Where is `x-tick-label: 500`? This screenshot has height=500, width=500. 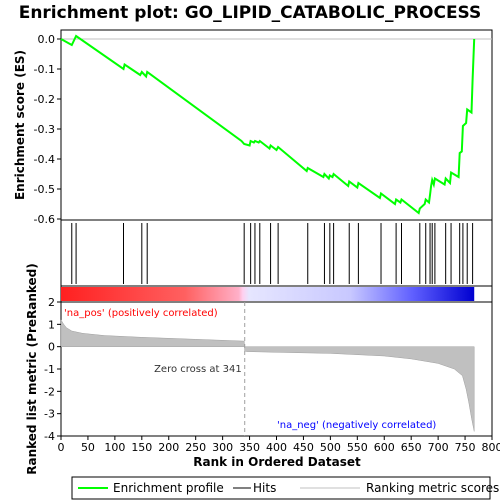 x-tick-label: 500 is located at coordinates (330, 447).